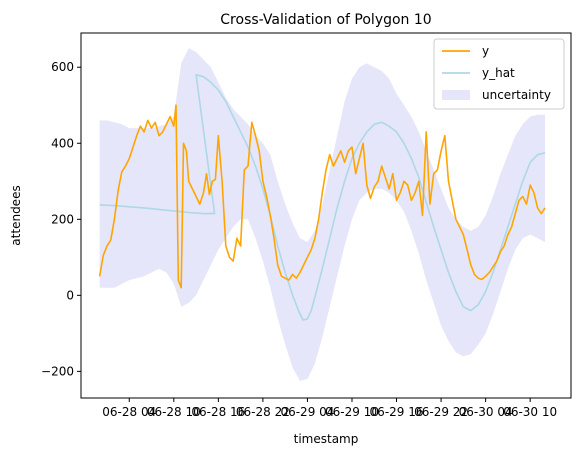  What do you see at coordinates (441, 412) in the screenshot?
I see `x-tick-label: 06-29 22` at bounding box center [441, 412].